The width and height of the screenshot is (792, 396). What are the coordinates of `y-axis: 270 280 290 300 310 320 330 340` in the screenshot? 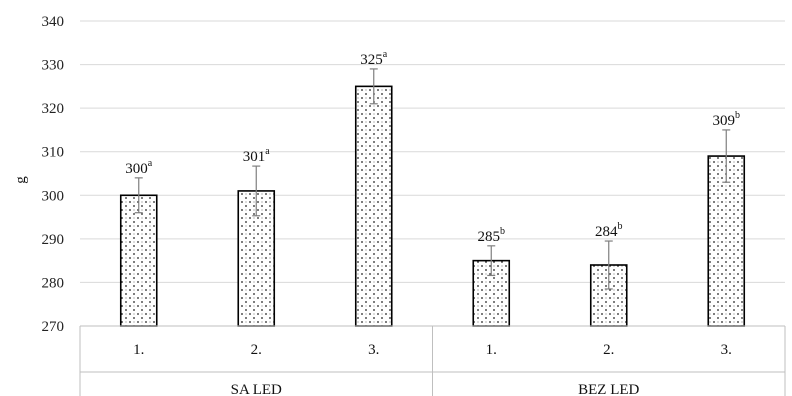 It's located at (53, 174).